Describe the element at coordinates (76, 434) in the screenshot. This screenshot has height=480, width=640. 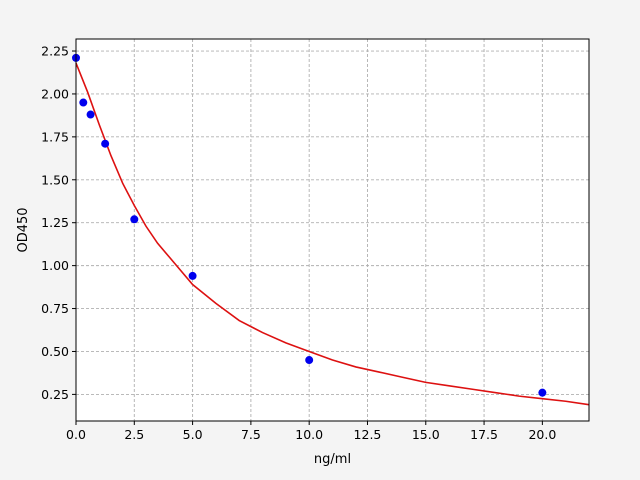
I see `x-tick-label: 0.0` at that location.